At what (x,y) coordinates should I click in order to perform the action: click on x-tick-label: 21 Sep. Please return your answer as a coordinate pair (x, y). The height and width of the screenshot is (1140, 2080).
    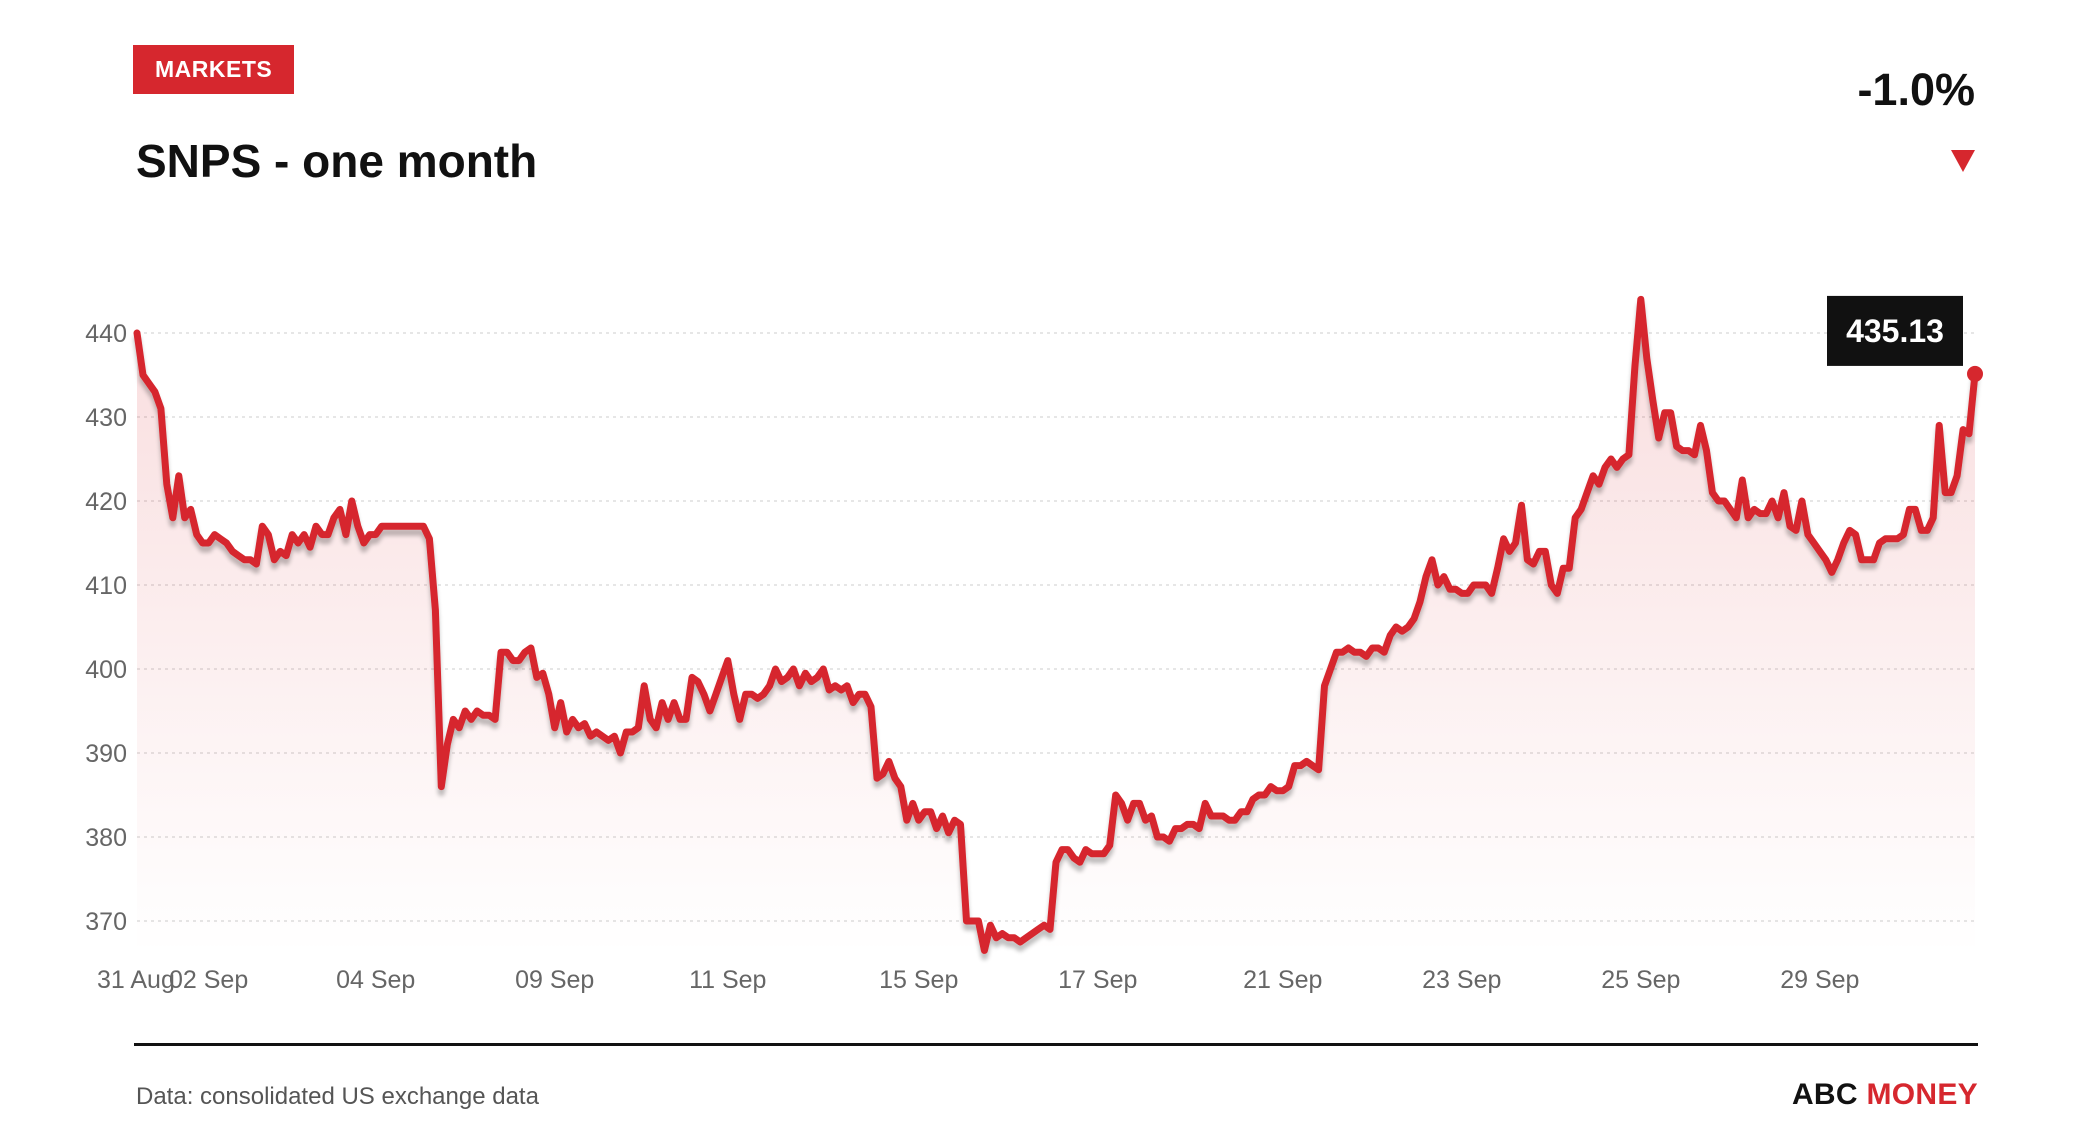
    Looking at the image, I should click on (1282, 980).